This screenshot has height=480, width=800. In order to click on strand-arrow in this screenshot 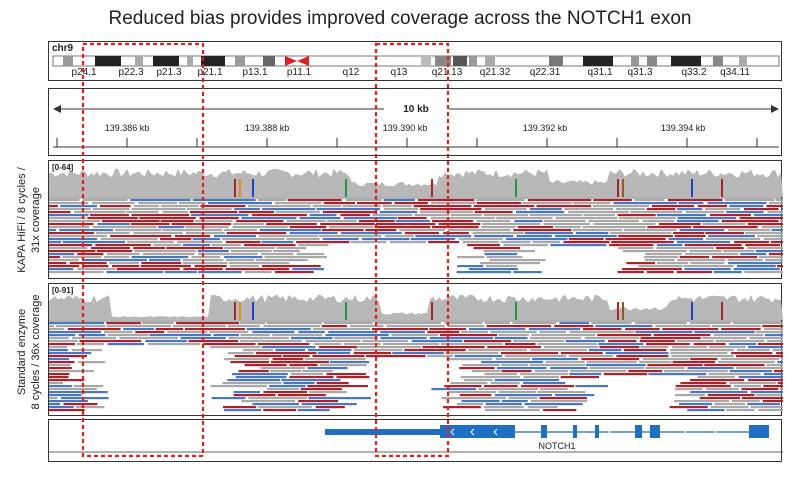, I will do `click(686, 432)`.